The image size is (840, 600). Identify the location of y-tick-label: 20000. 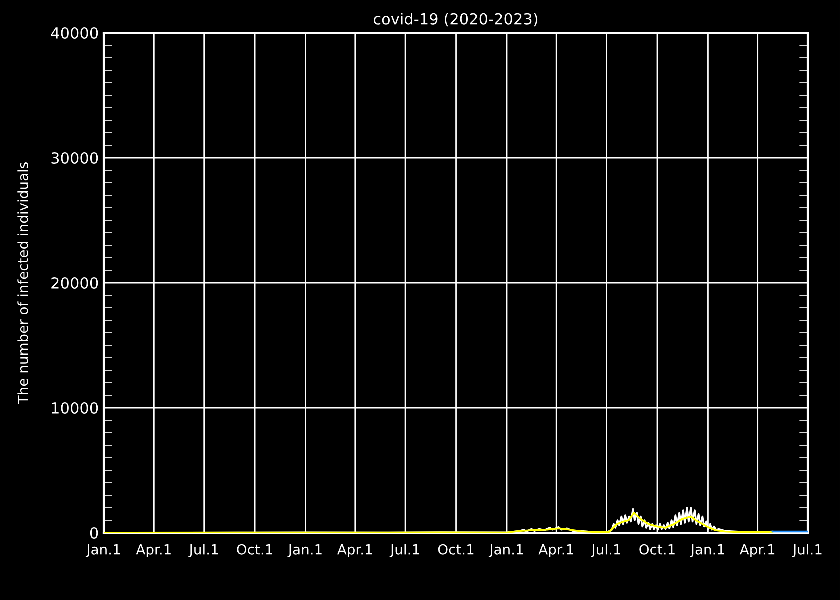
(75, 283).